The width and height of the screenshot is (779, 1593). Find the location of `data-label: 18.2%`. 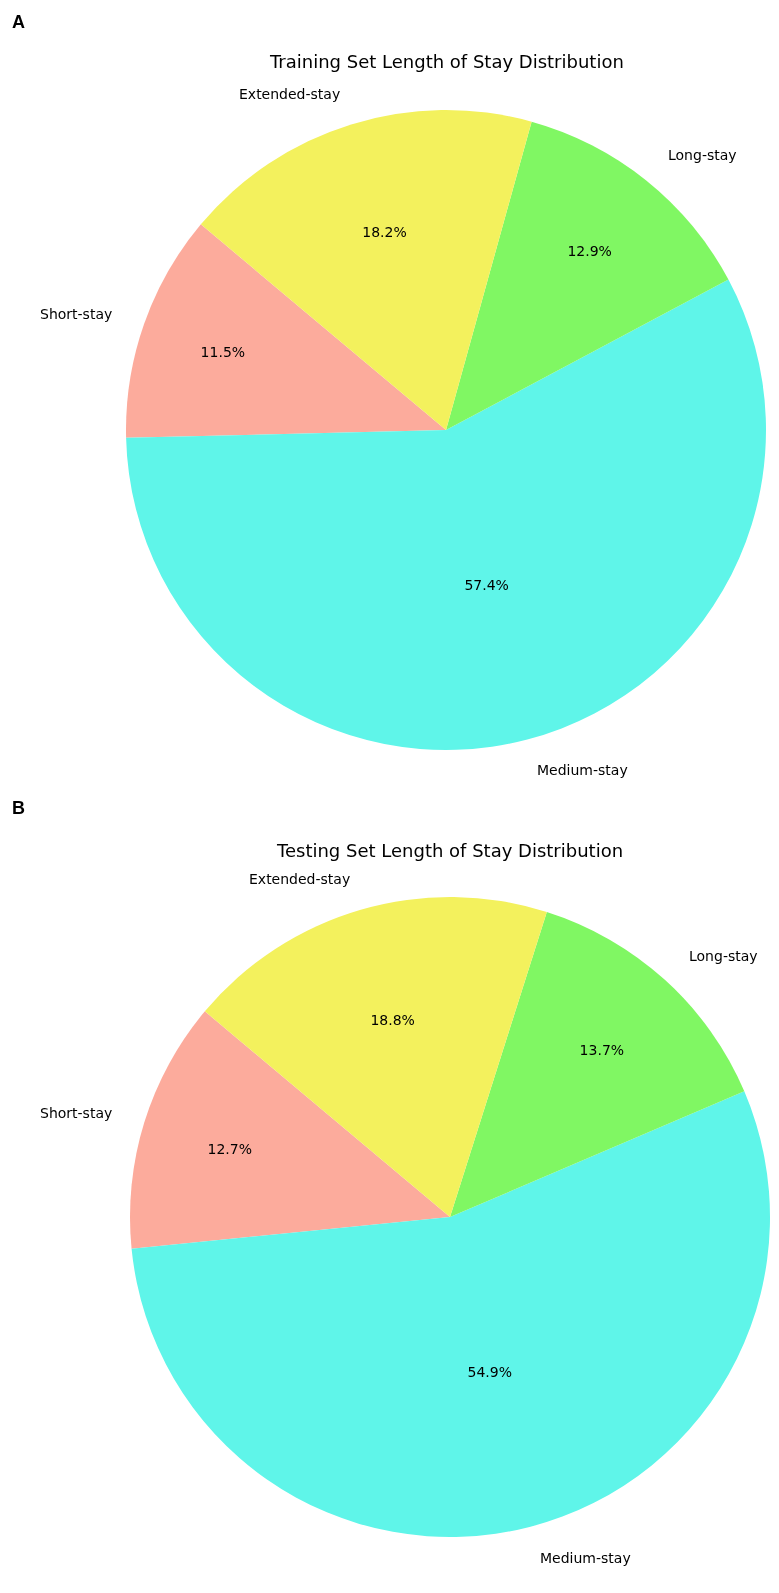

data-label: 18.2% is located at coordinates (384, 231).